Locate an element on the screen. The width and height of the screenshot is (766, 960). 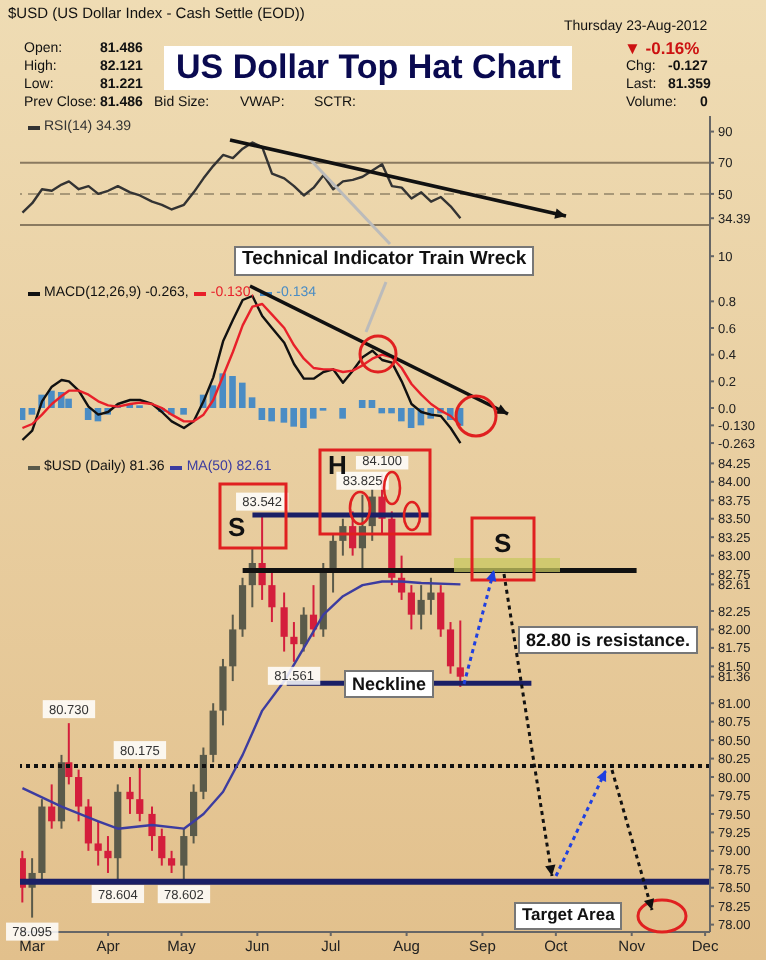
text: ▼ -0.16% is located at coordinates (662, 48).